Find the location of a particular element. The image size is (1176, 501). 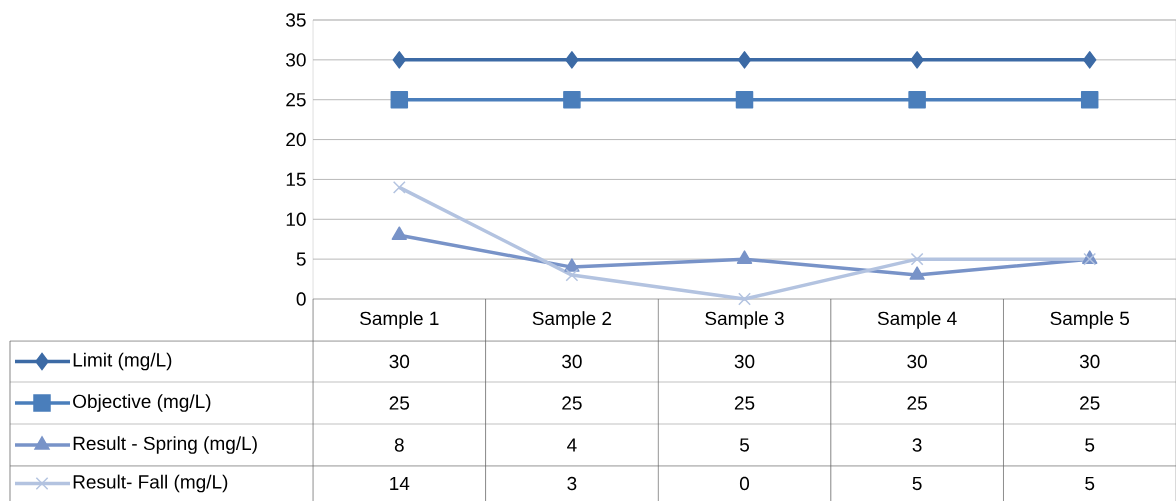

y-tick-label: 30 is located at coordinates (296, 60).